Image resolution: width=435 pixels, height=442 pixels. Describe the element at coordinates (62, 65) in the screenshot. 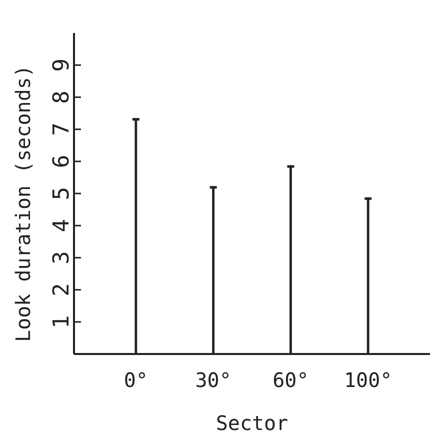

I see `y-tick-label: 9` at that location.